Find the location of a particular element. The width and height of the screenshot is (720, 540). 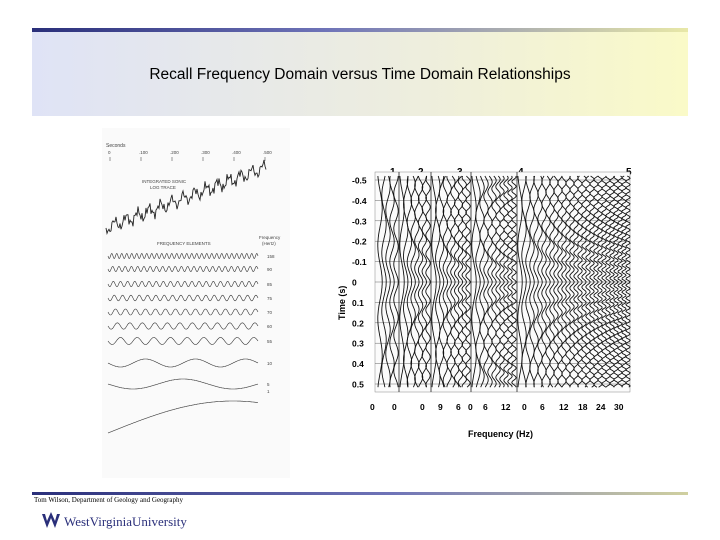

seconds-tick-label: .100 is located at coordinates (143, 152).